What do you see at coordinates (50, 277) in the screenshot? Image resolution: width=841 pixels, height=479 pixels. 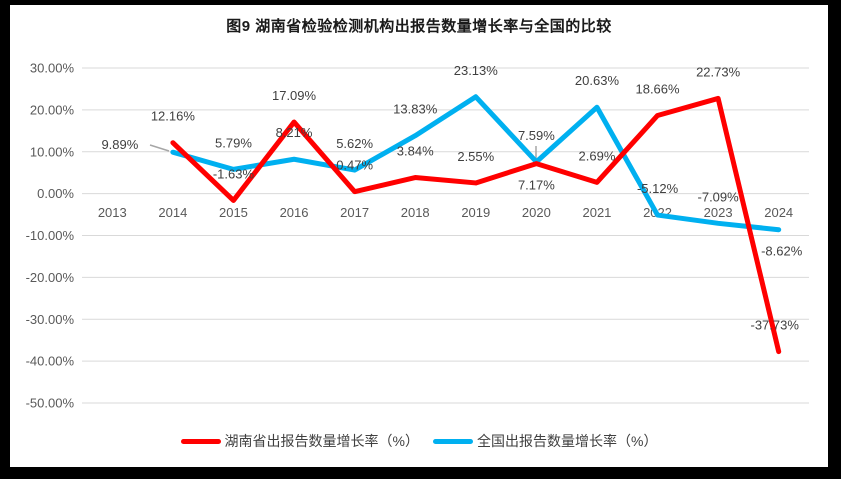 I see `svg-text: -20.00%` at bounding box center [50, 277].